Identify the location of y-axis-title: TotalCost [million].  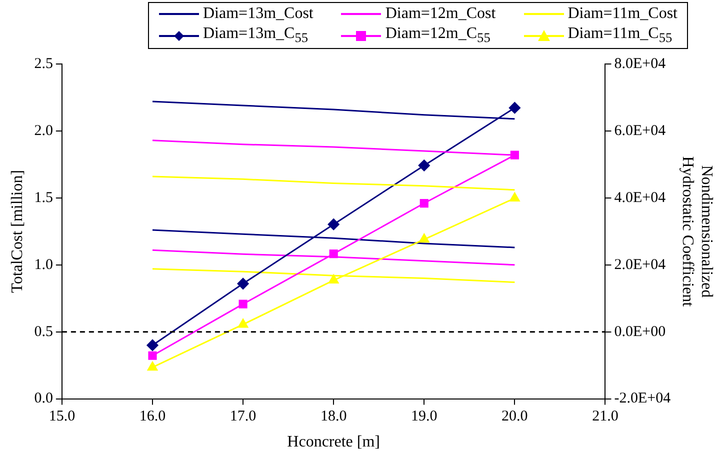
(17, 231).